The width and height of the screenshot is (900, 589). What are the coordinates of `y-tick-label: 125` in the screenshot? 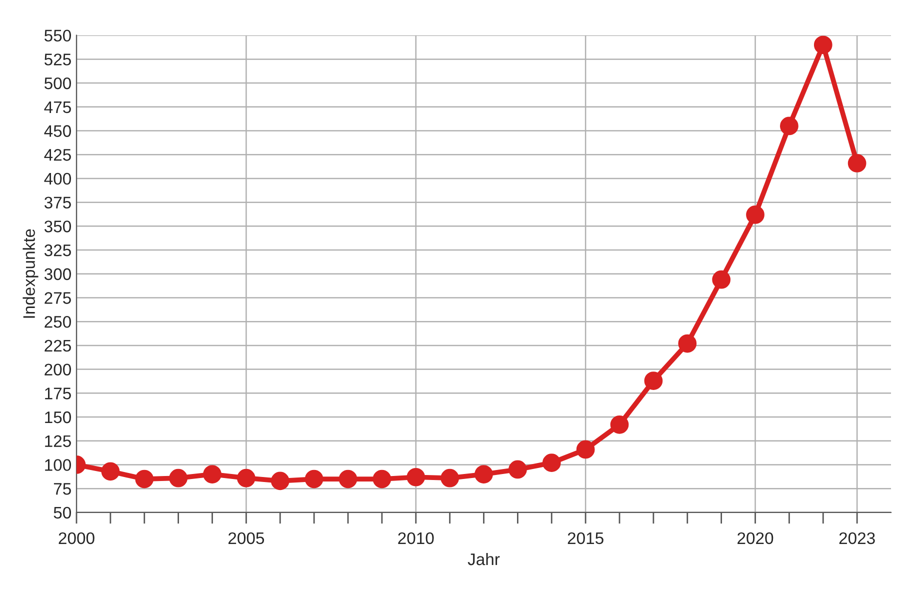 It's located at (58, 441).